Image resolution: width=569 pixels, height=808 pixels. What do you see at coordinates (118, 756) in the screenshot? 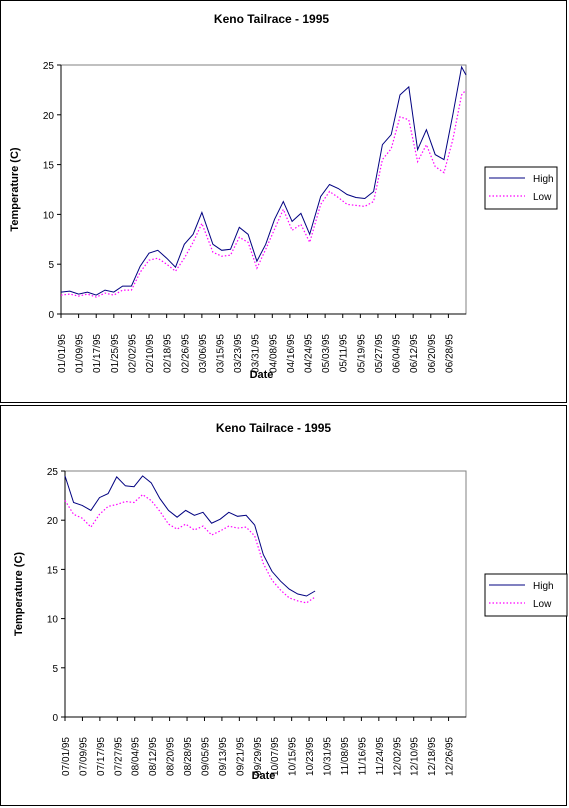
I see `x-tick-label: 07/27/95` at bounding box center [118, 756].